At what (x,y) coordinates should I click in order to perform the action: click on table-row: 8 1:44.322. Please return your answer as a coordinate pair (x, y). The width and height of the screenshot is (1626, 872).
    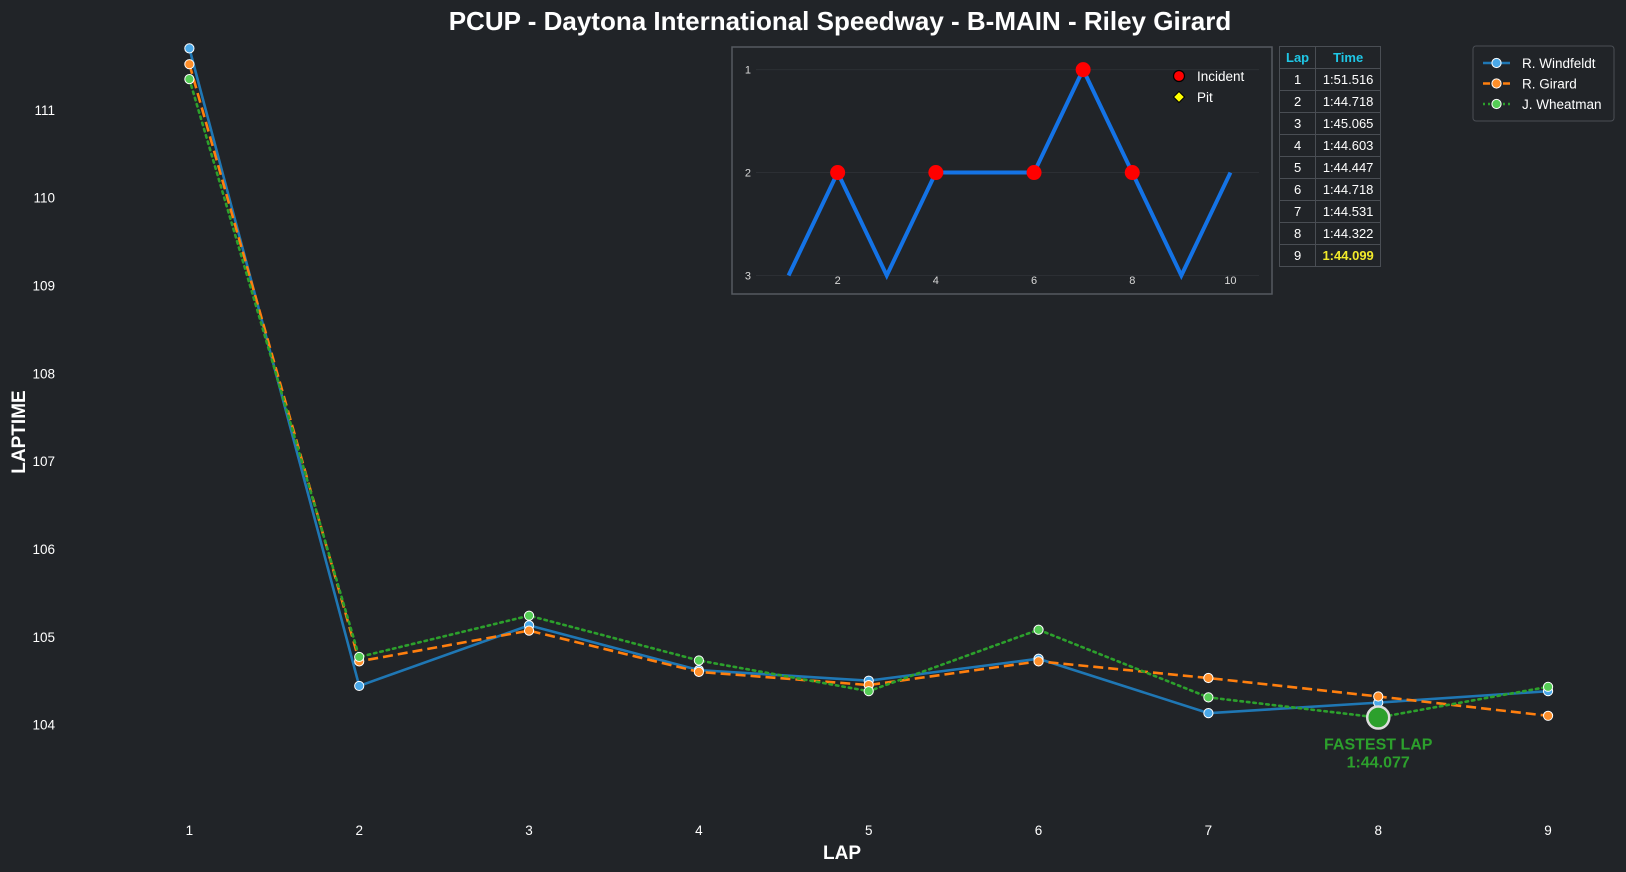
    Looking at the image, I should click on (1330, 233).